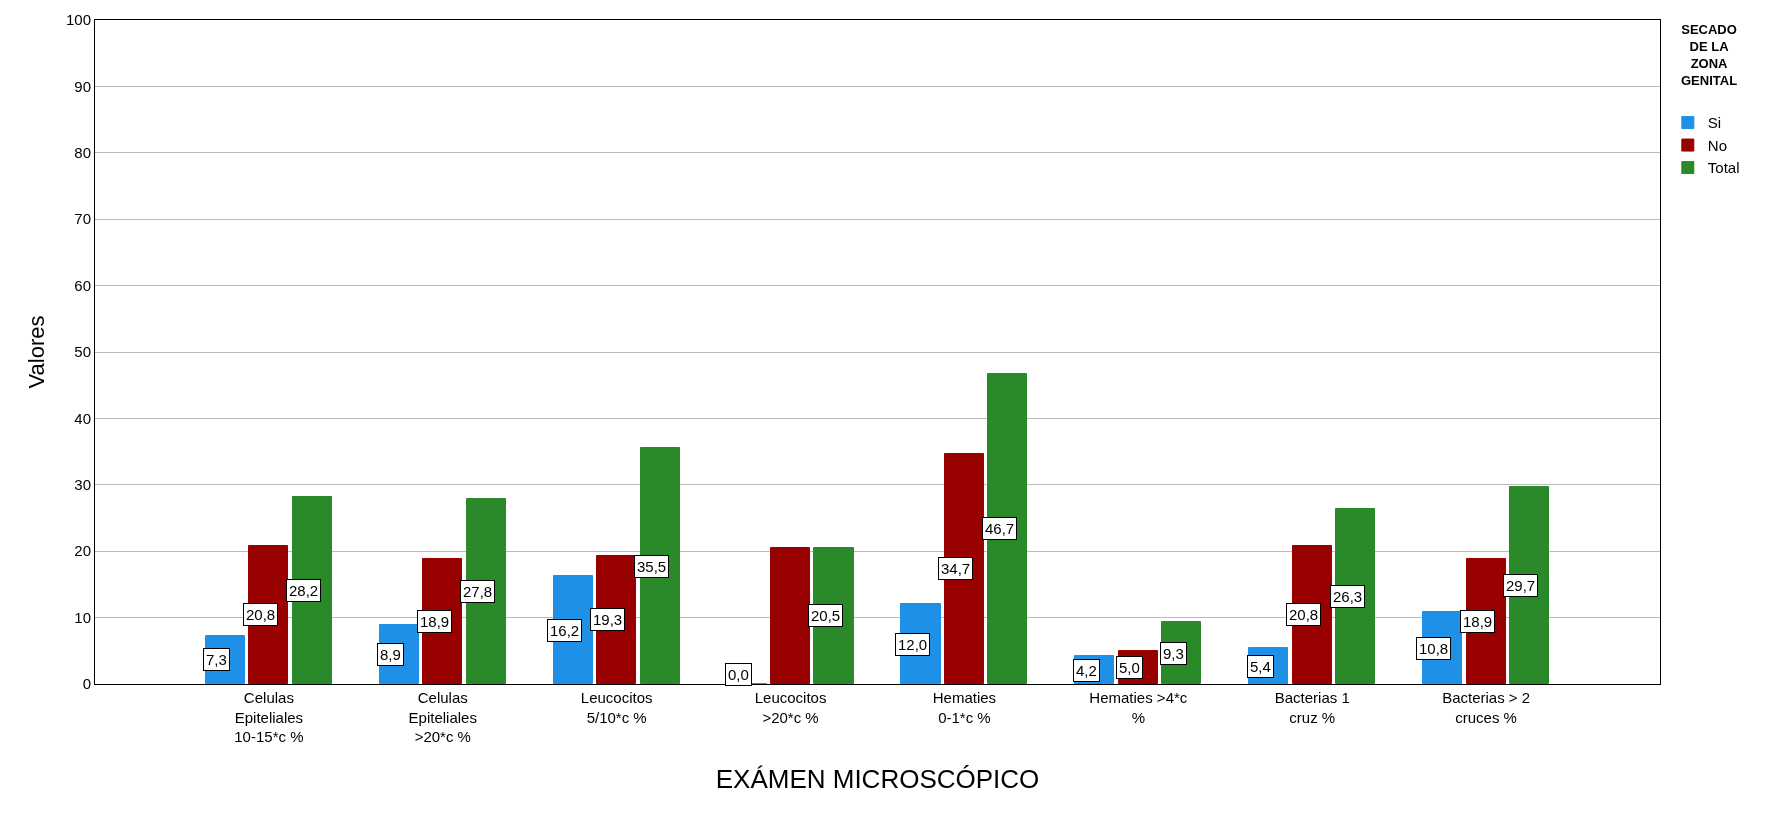 The image size is (1790, 824). I want to click on data-label: 7,3, so click(216, 659).